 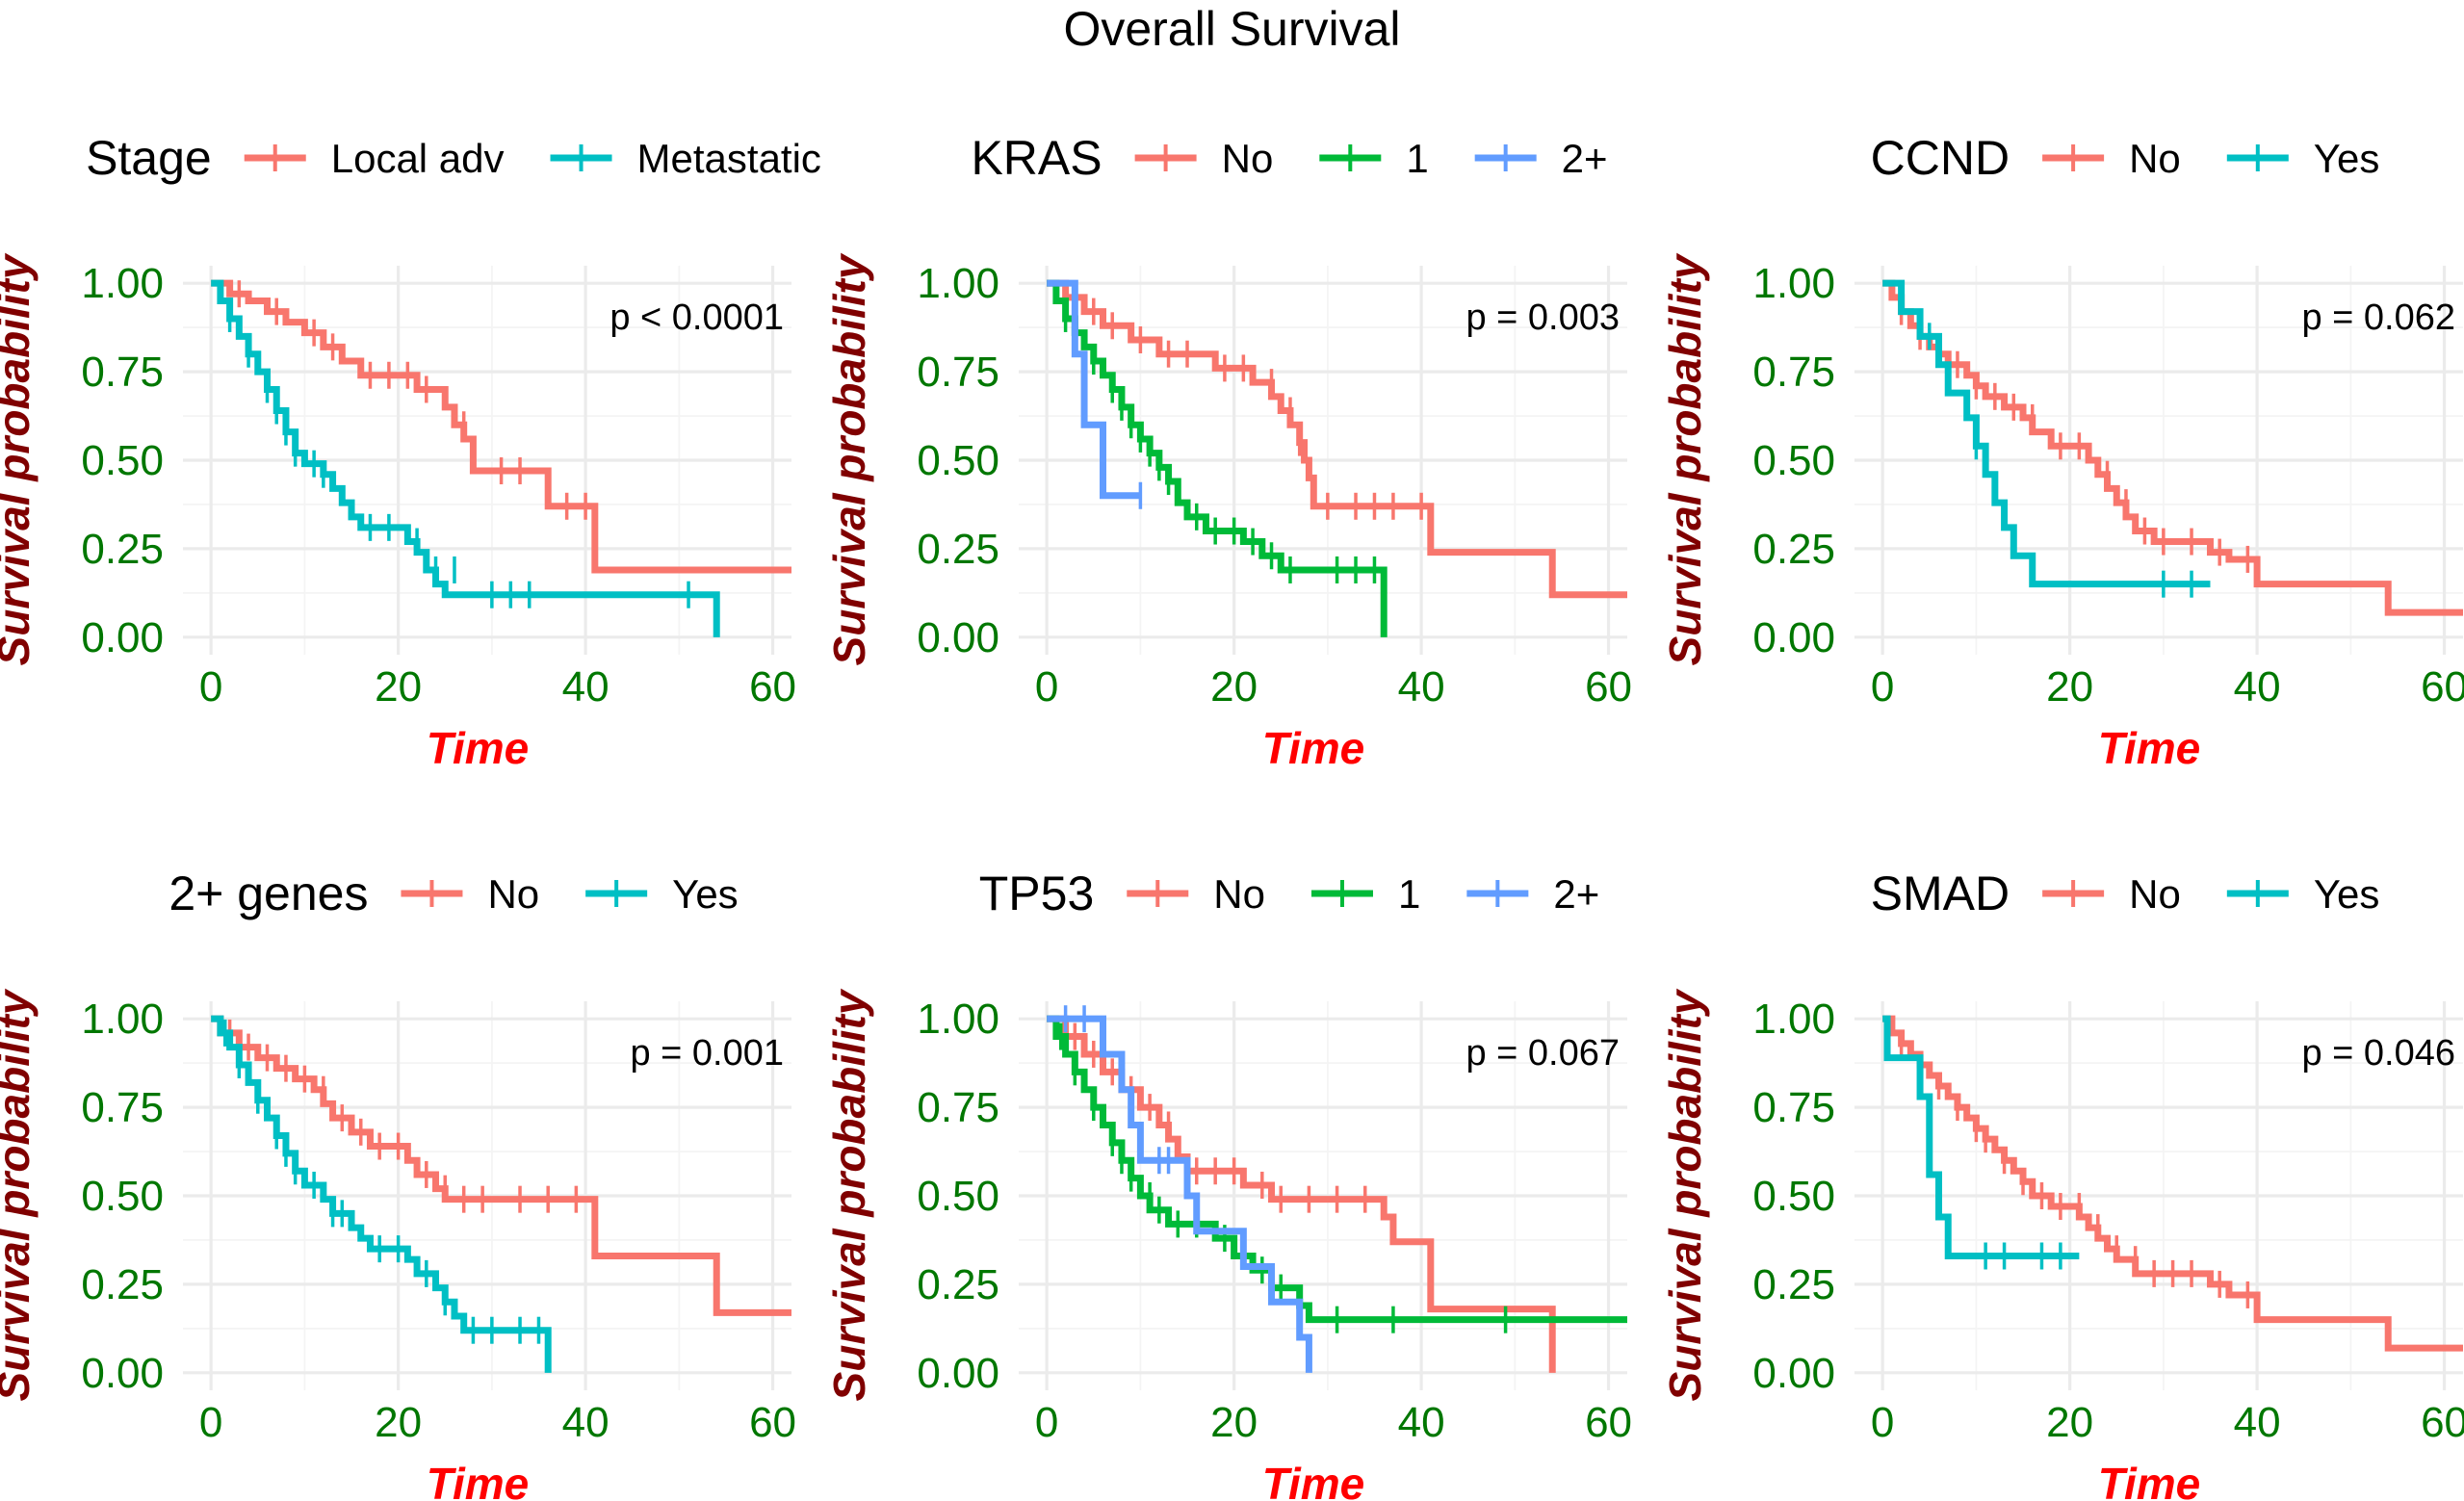 What do you see at coordinates (1576, 894) in the screenshot?
I see `legend-label: 2+` at bounding box center [1576, 894].